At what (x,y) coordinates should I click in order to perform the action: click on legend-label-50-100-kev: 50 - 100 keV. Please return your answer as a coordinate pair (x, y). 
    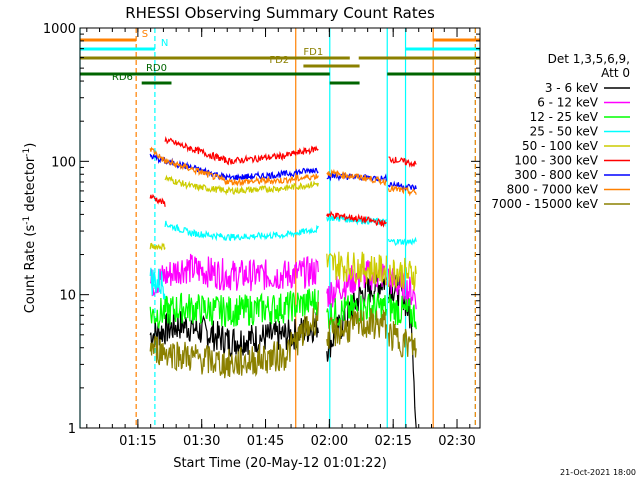
    Looking at the image, I should click on (560, 146).